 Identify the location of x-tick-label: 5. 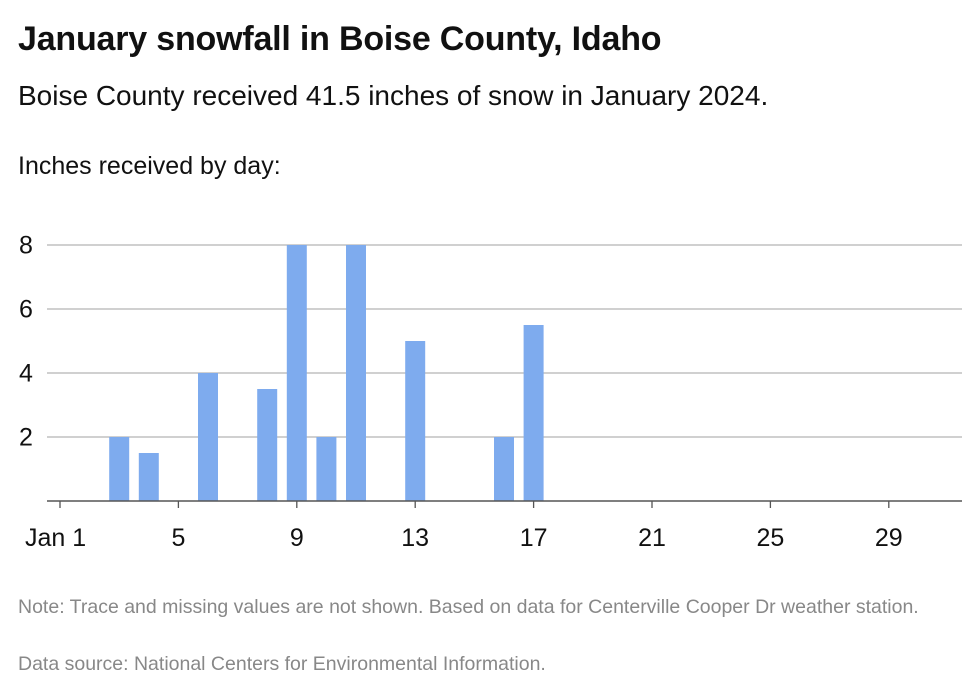
(178, 538).